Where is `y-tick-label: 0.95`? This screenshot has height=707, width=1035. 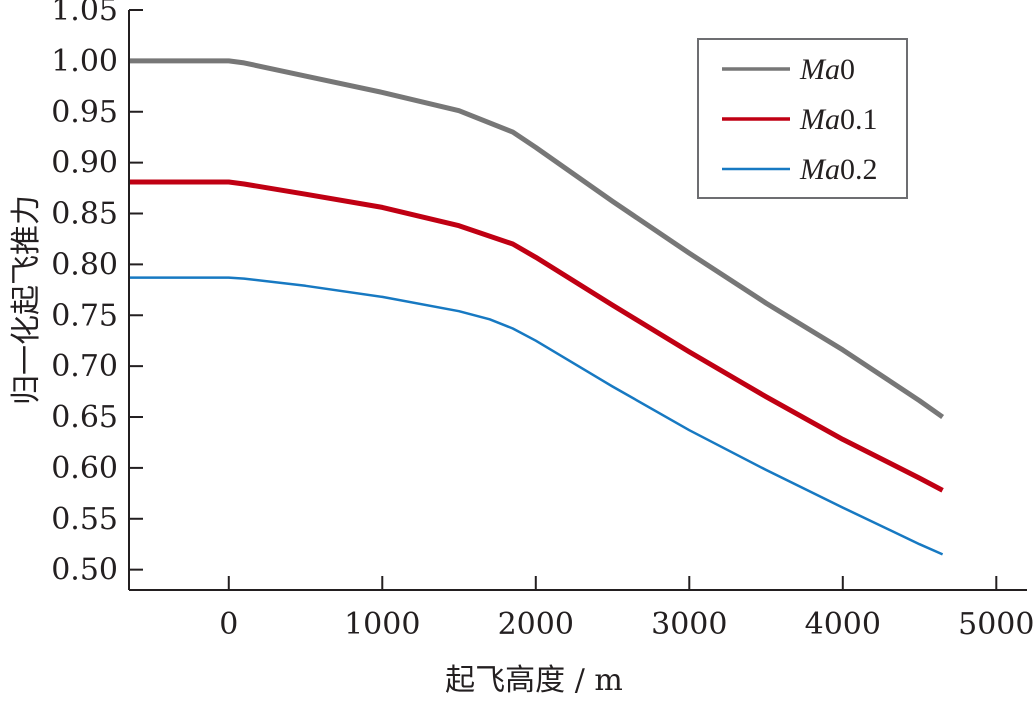 y-tick-label: 0.95 is located at coordinates (84, 112).